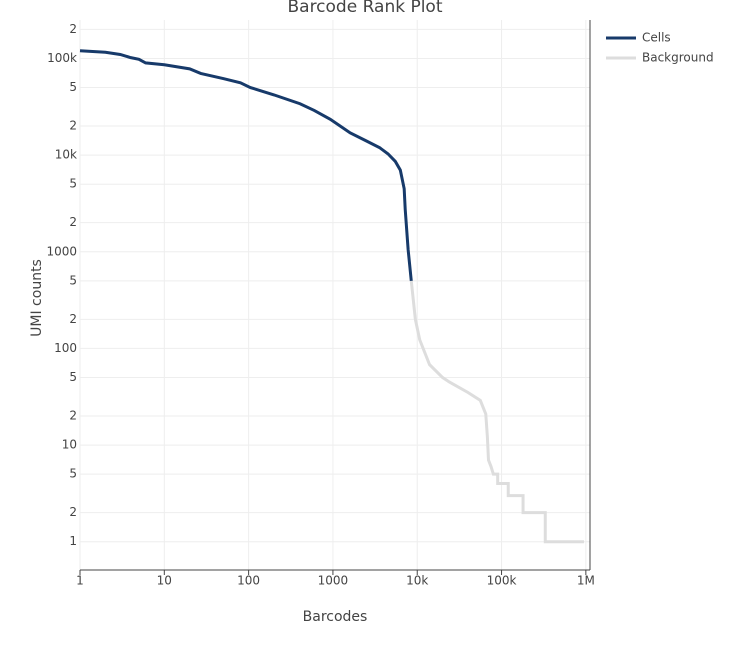  What do you see at coordinates (496, 412) in the screenshot?
I see `line` at bounding box center [496, 412].